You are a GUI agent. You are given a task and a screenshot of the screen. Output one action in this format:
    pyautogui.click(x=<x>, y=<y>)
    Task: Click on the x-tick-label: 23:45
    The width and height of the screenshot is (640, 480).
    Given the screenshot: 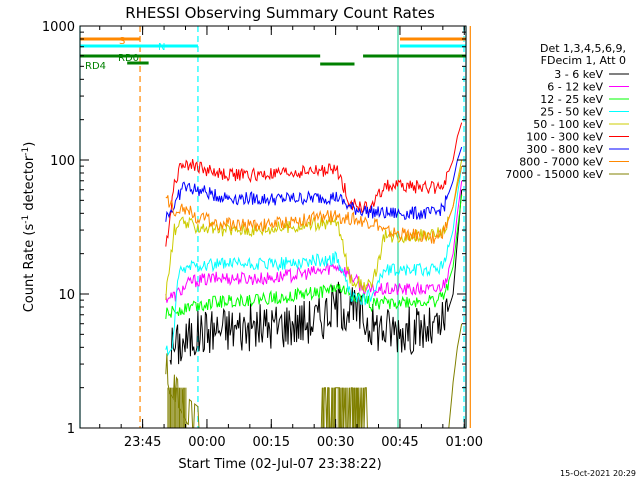 What is the action you would take?
    pyautogui.click(x=142, y=442)
    